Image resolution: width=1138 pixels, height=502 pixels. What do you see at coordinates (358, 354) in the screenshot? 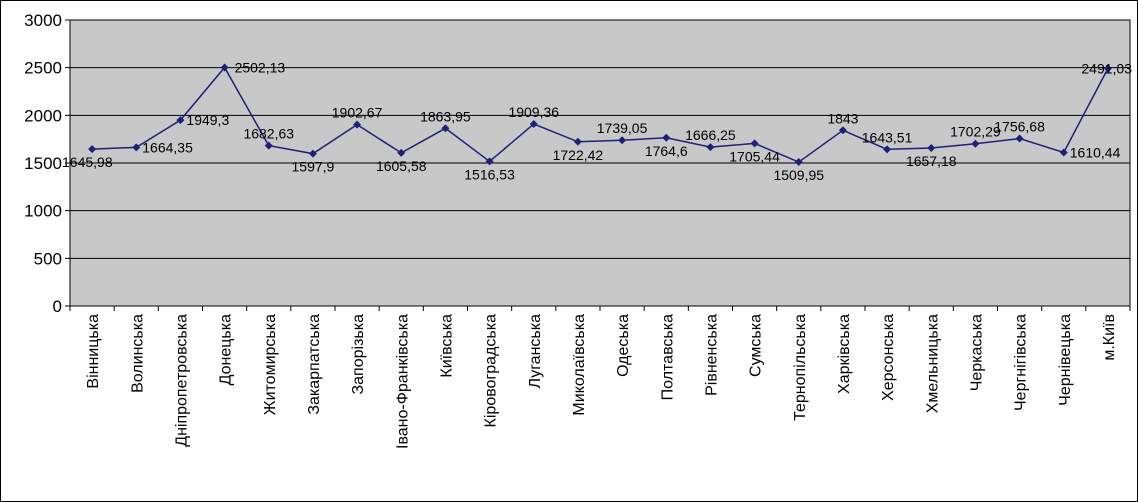
I see `x-tick-label: Запорізька` at bounding box center [358, 354].